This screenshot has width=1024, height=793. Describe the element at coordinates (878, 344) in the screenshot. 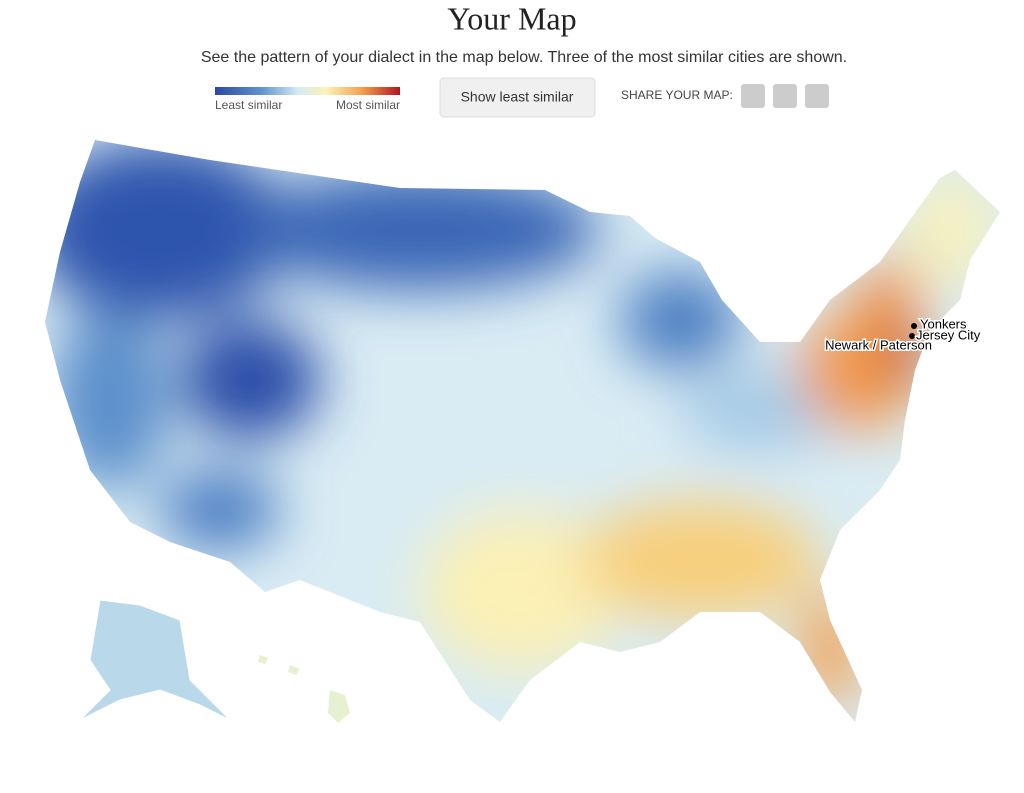

I see `city-label: Newark / Paterson` at that location.